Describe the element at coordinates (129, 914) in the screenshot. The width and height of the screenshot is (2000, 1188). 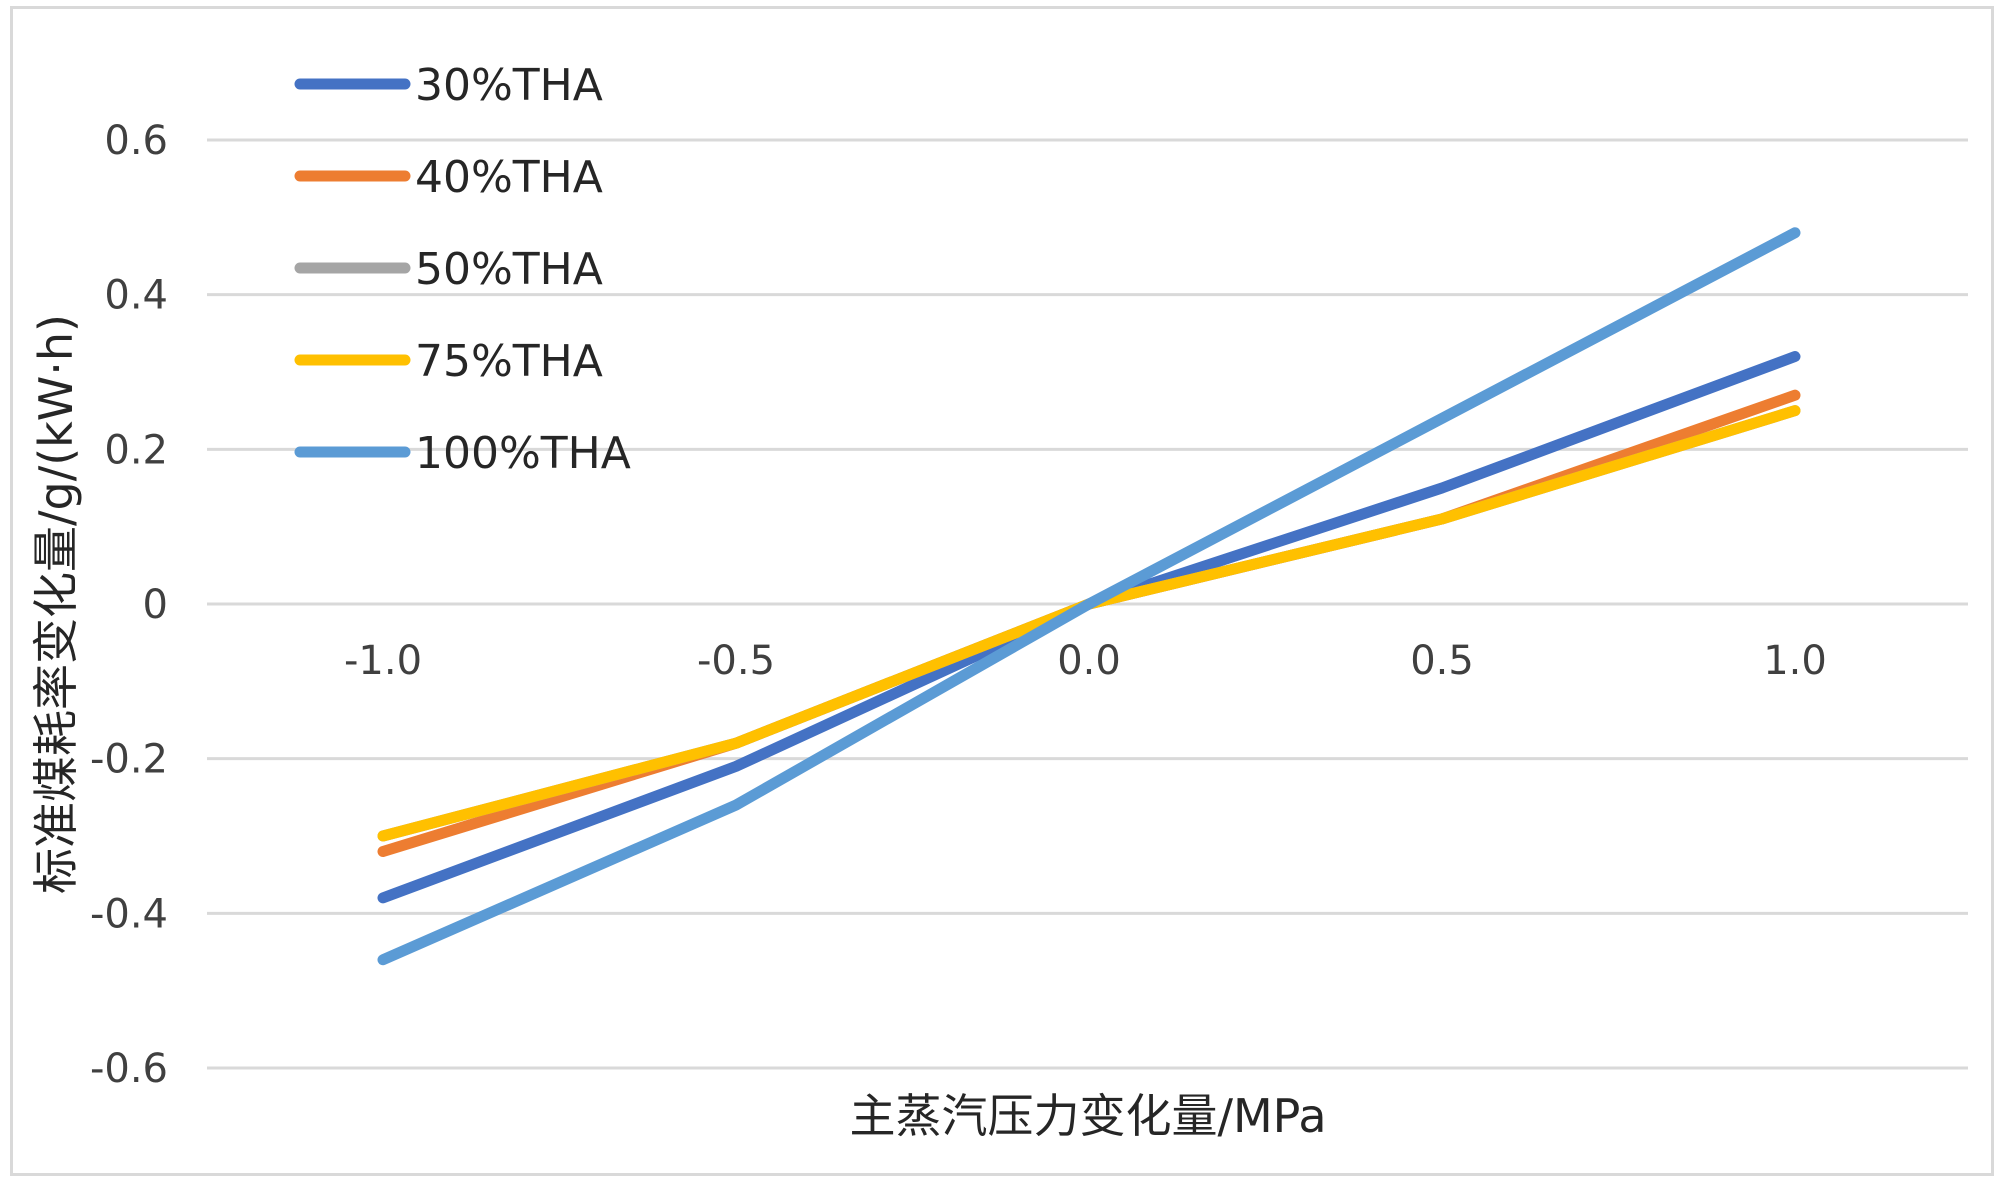
I see `y-tick-label: -0.4` at that location.